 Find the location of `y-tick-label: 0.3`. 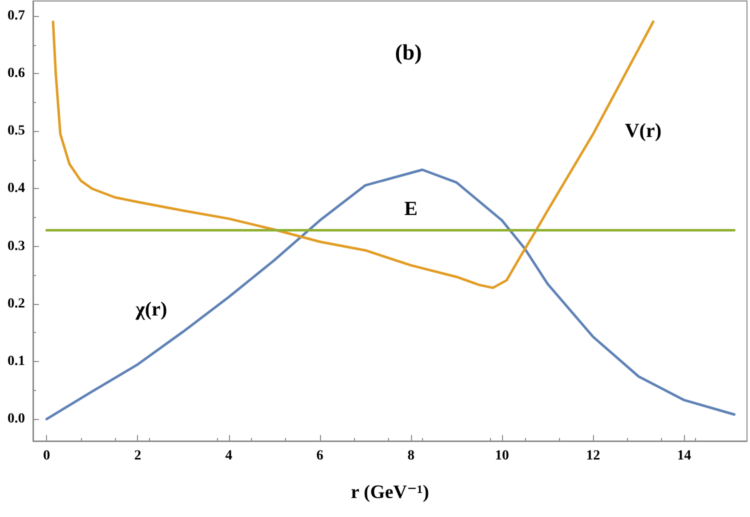

y-tick-label: 0.3 is located at coordinates (16, 246).